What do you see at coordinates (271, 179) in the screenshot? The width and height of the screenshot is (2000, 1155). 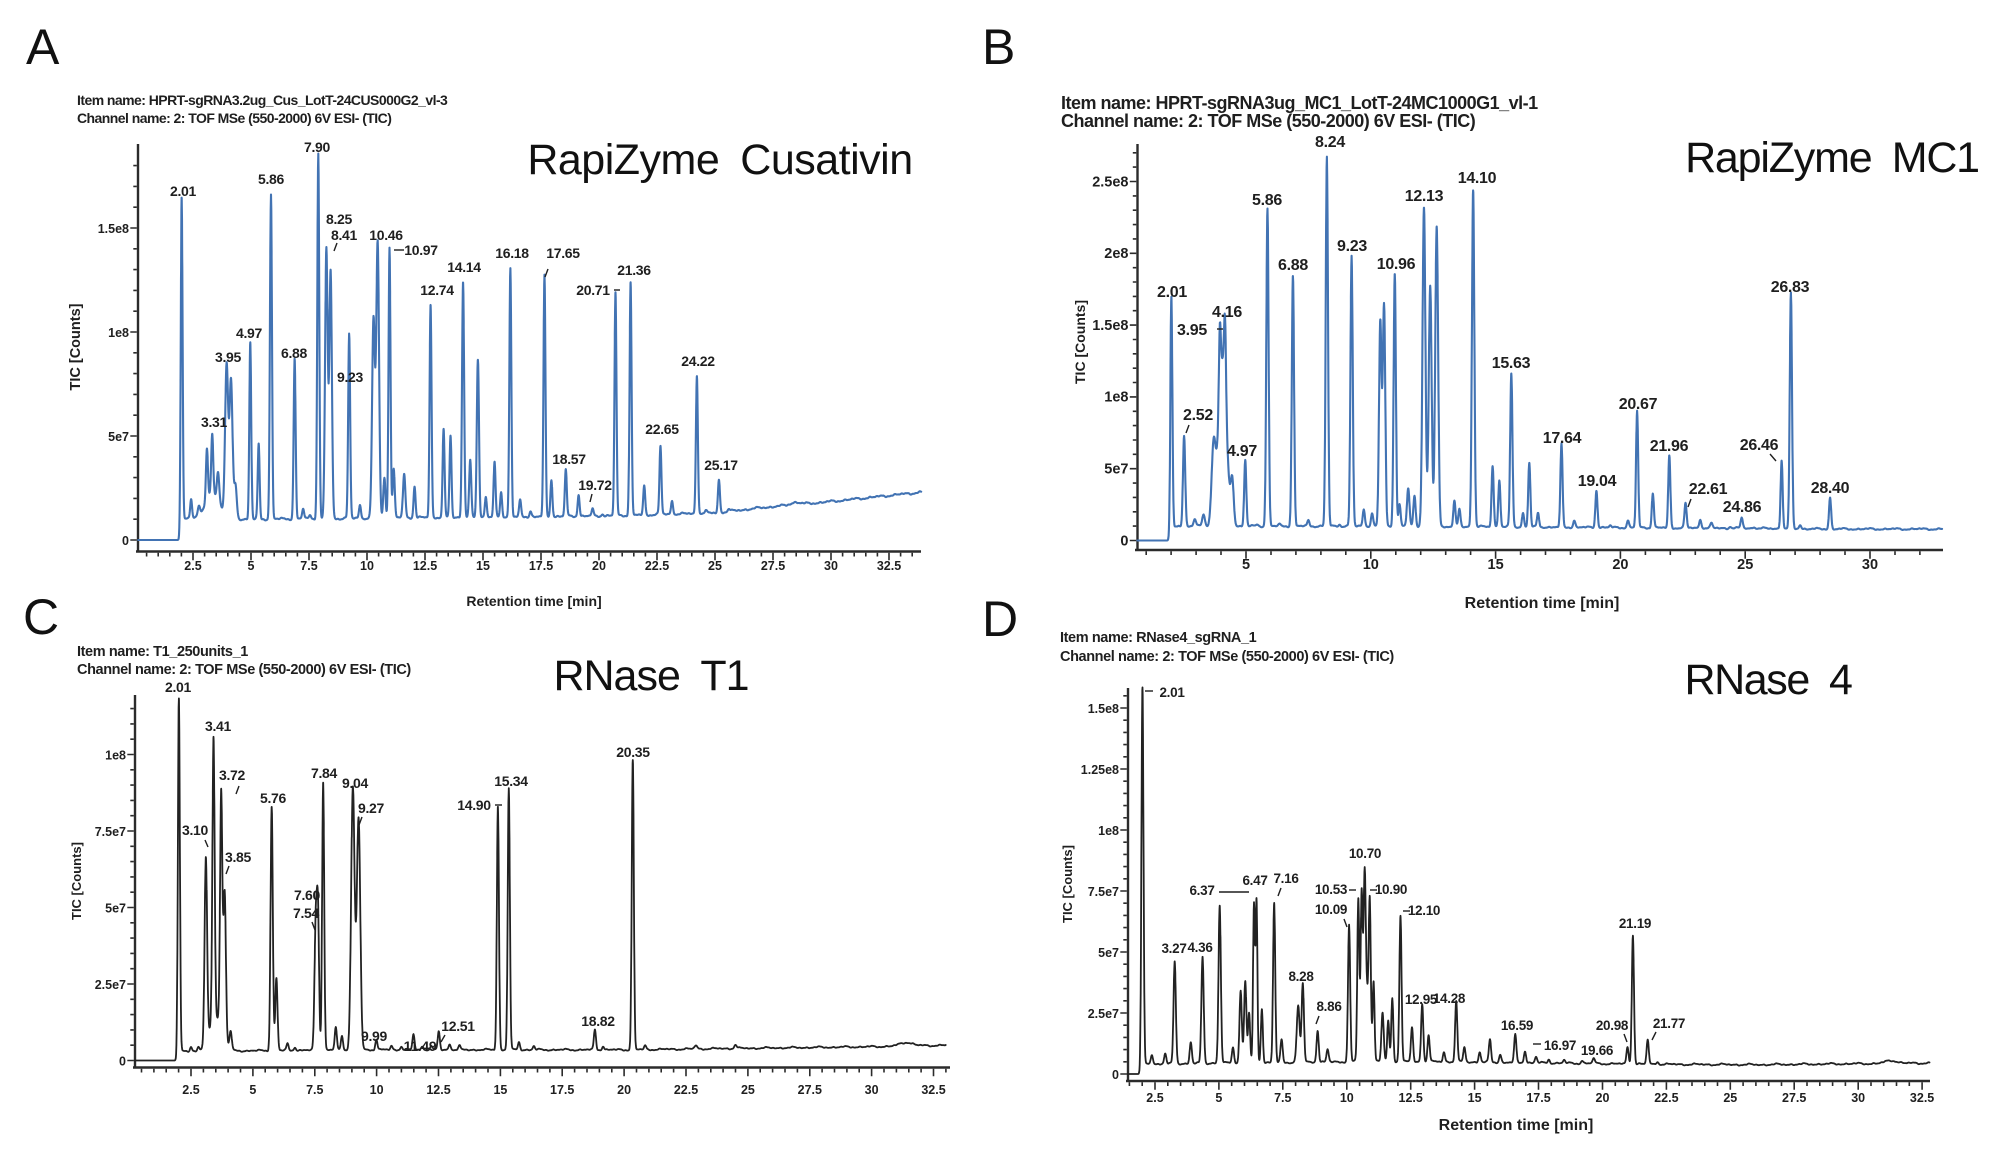 I see `svg-text: 5.86` at bounding box center [271, 179].